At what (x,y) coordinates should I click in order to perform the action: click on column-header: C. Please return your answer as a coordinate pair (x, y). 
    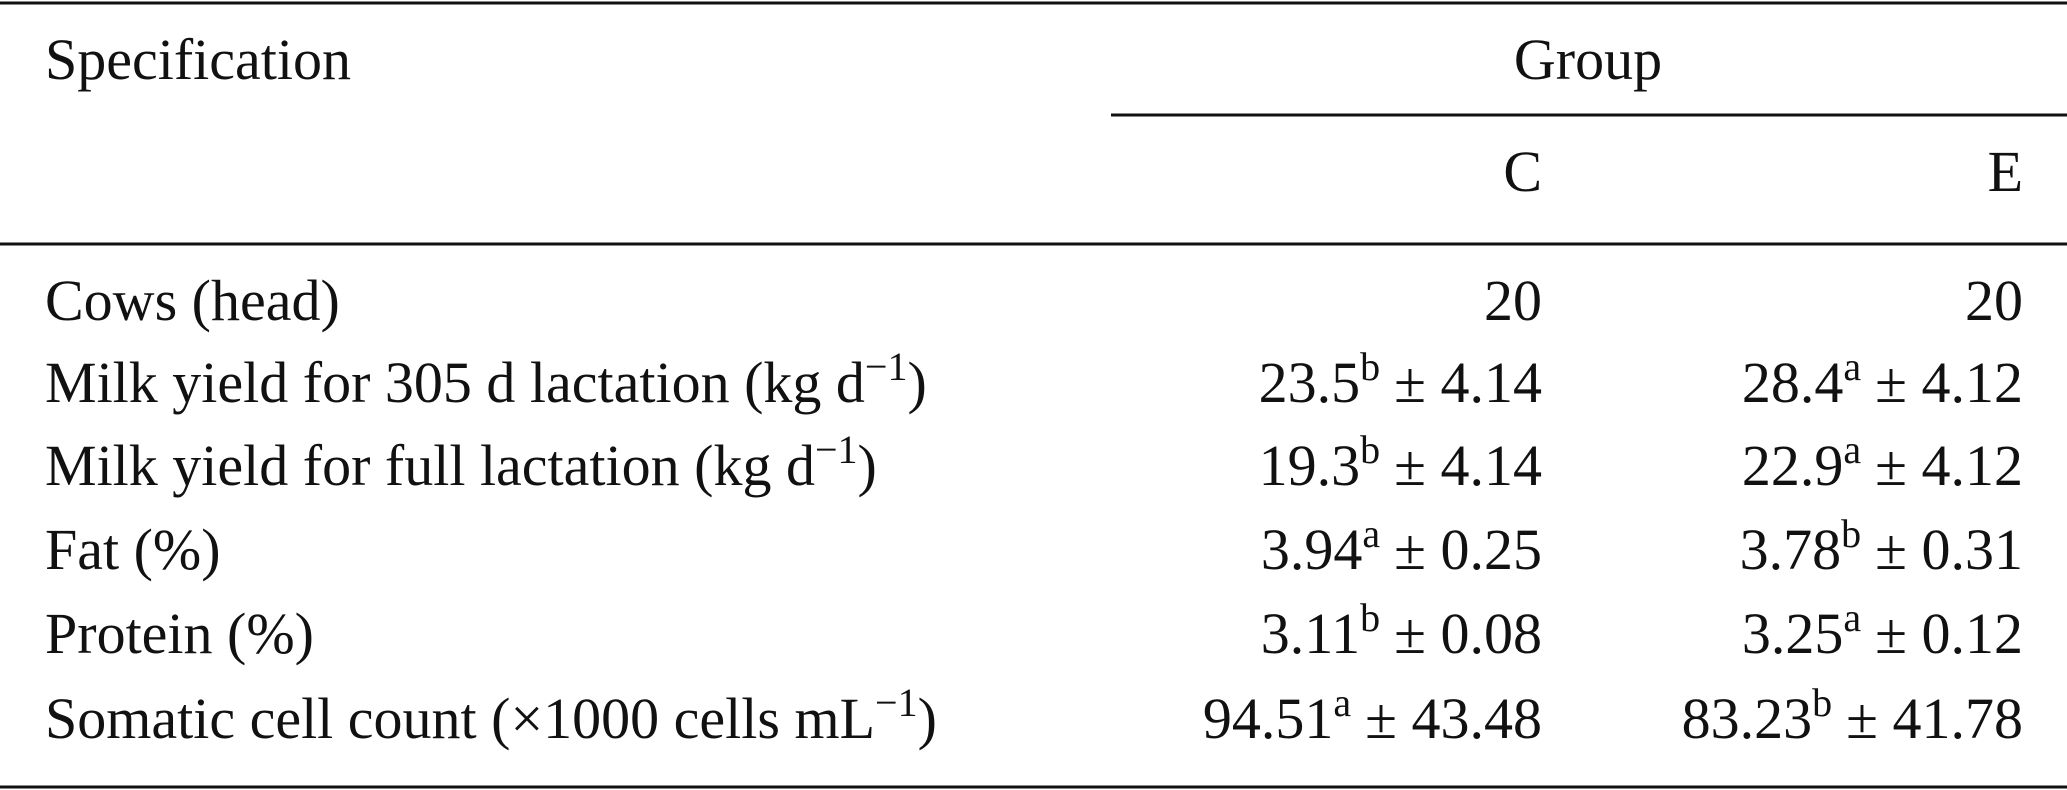
    Looking at the image, I should click on (1522, 171).